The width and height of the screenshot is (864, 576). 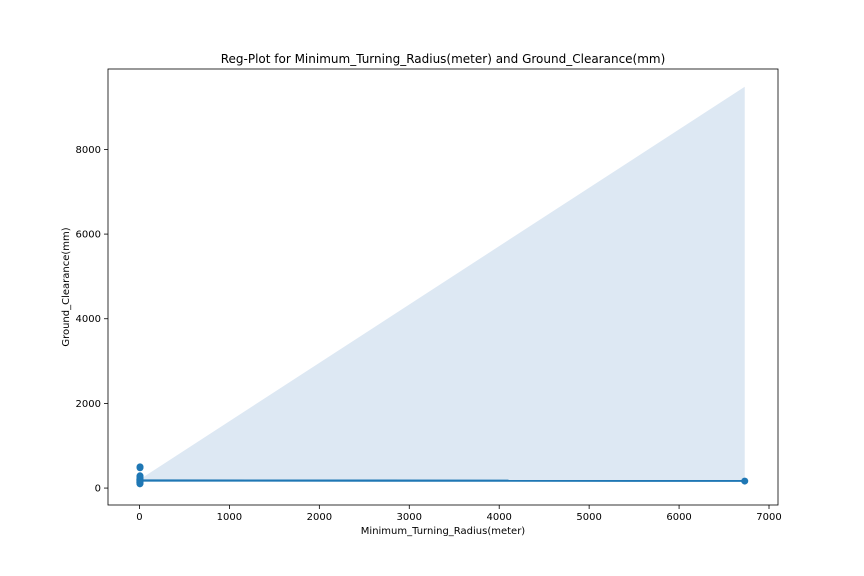 I want to click on x-tick-label: 3000, so click(x=409, y=517).